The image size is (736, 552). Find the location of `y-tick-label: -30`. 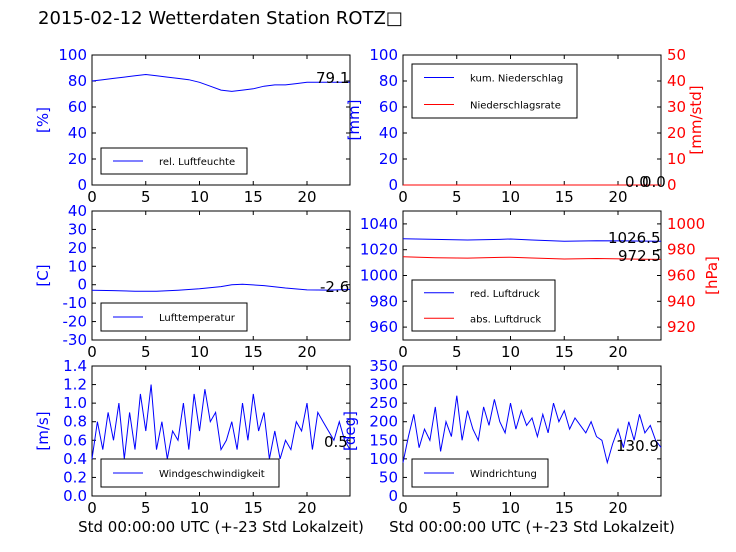

y-tick-label: -30 is located at coordinates (75, 340).